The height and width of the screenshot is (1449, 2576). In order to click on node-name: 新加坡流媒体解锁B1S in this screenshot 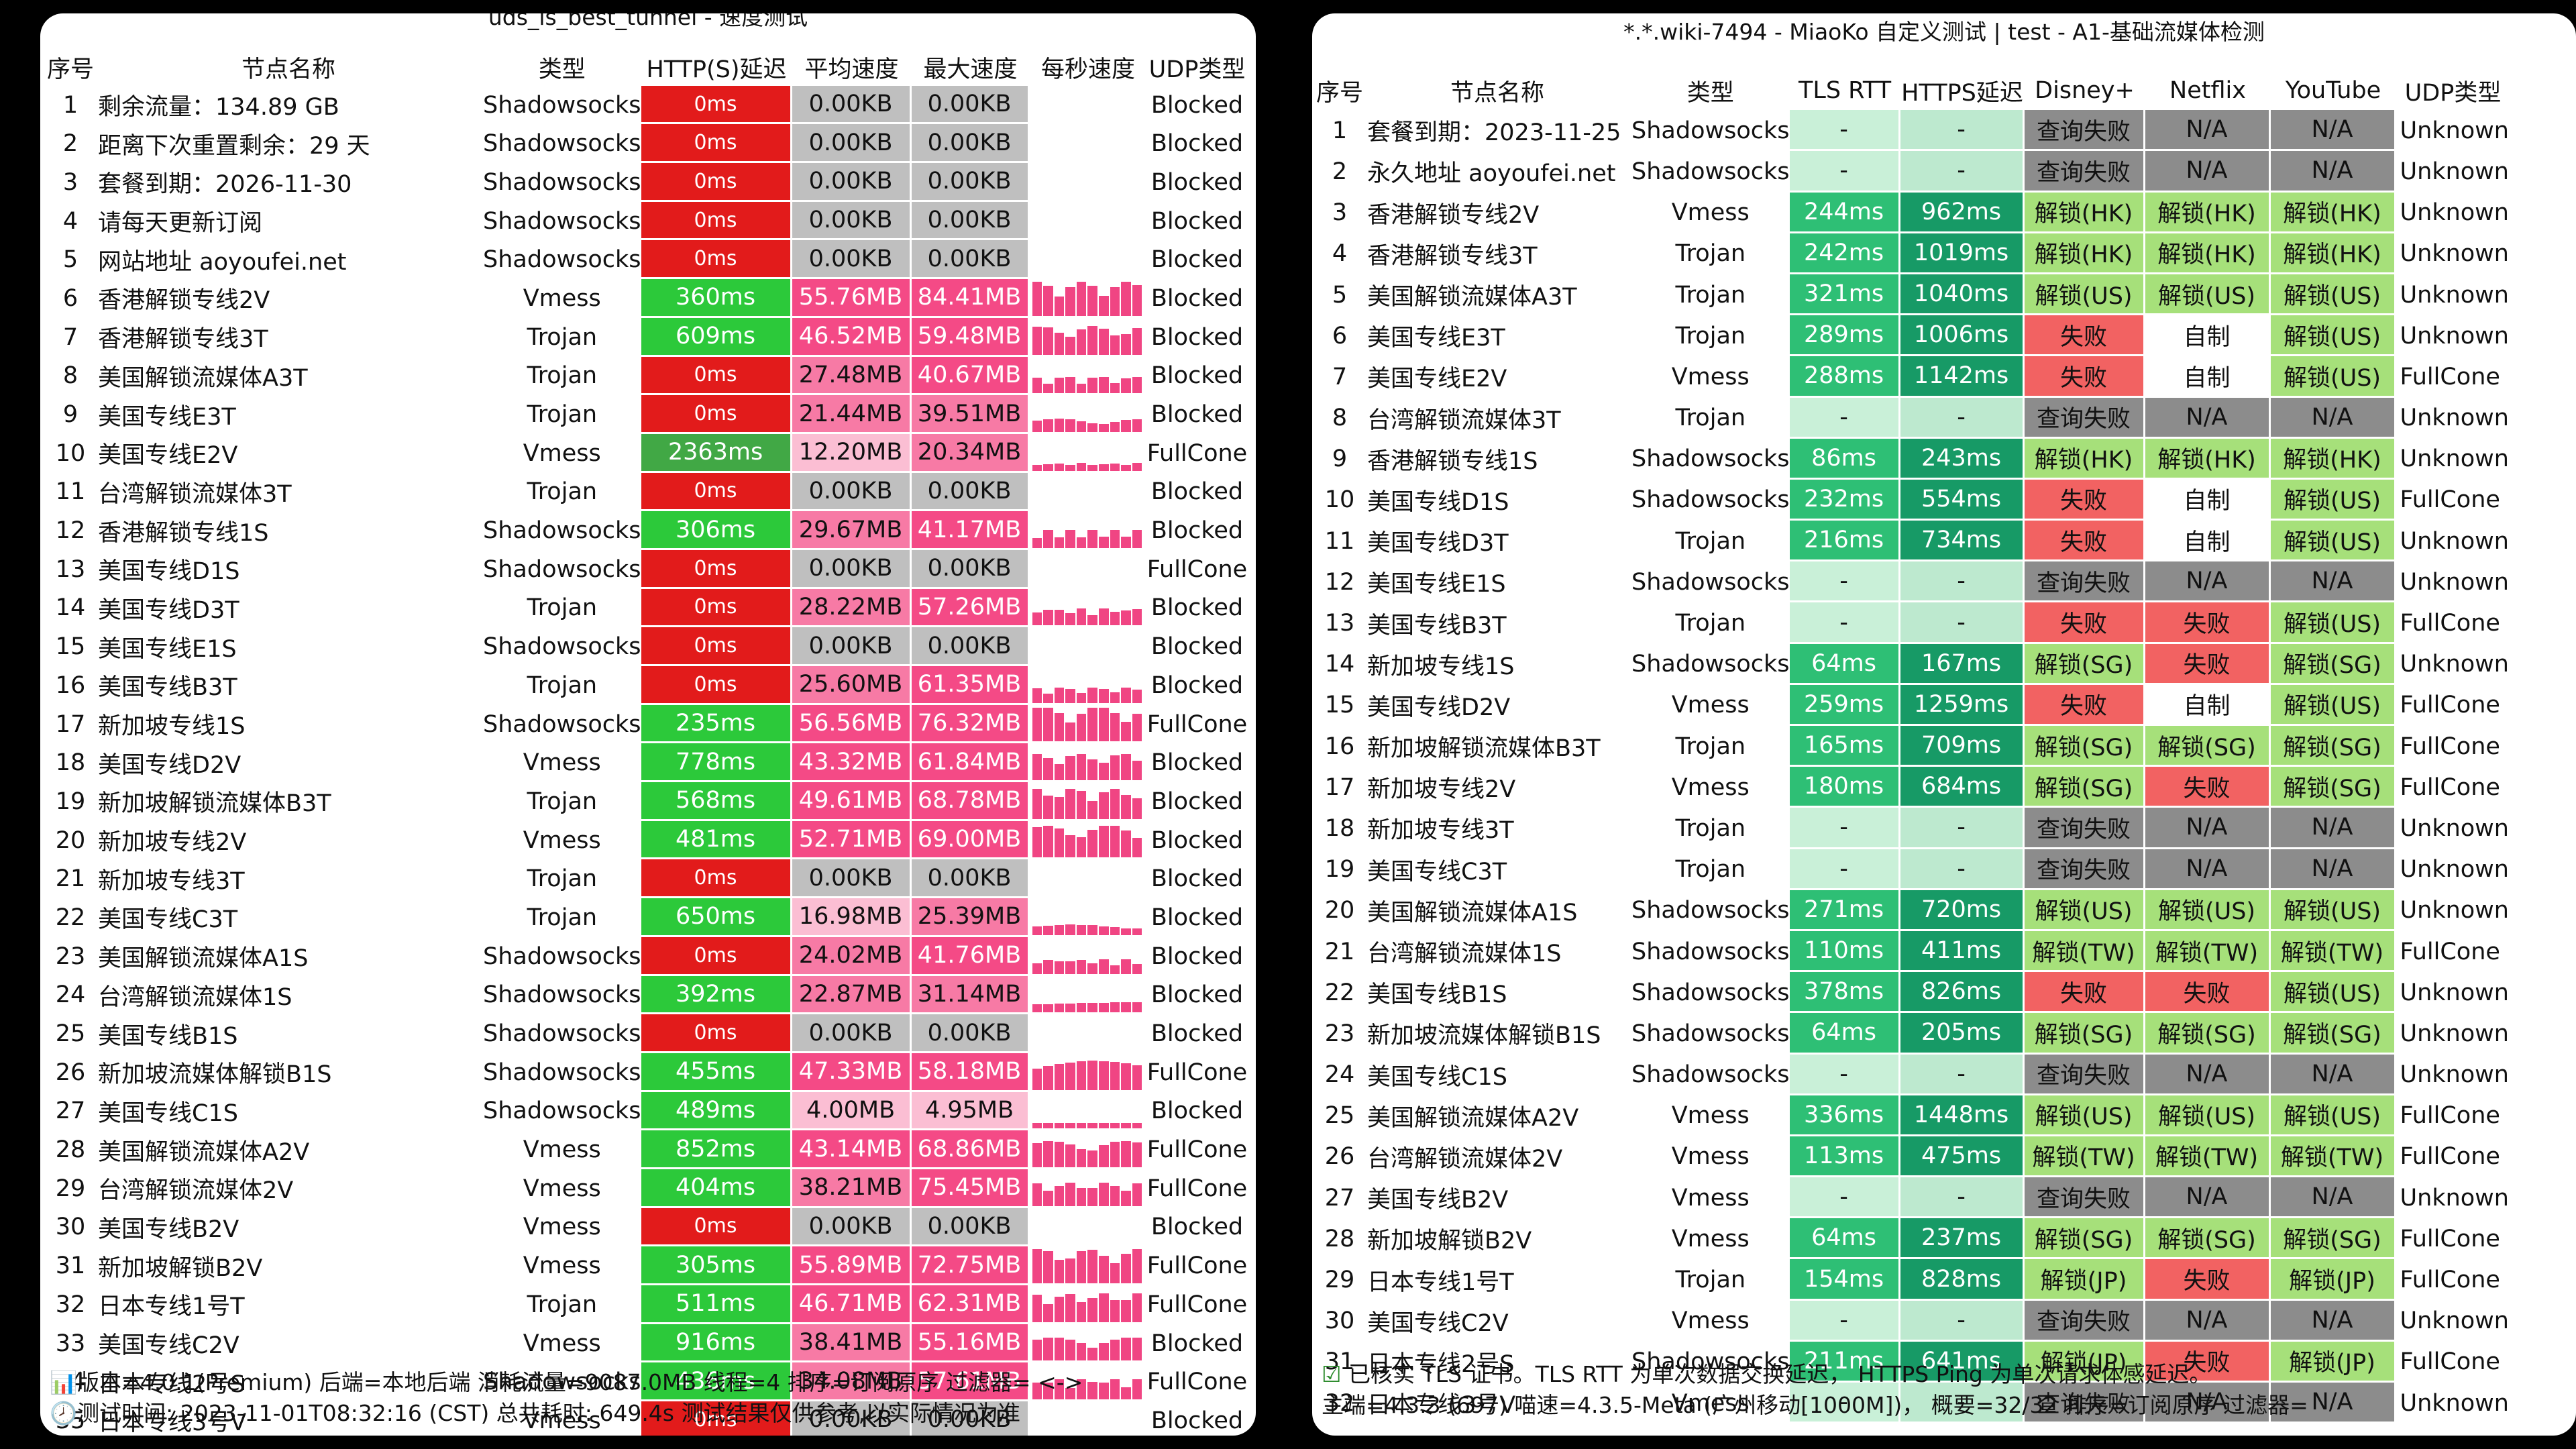, I will do `click(1484, 1036)`.